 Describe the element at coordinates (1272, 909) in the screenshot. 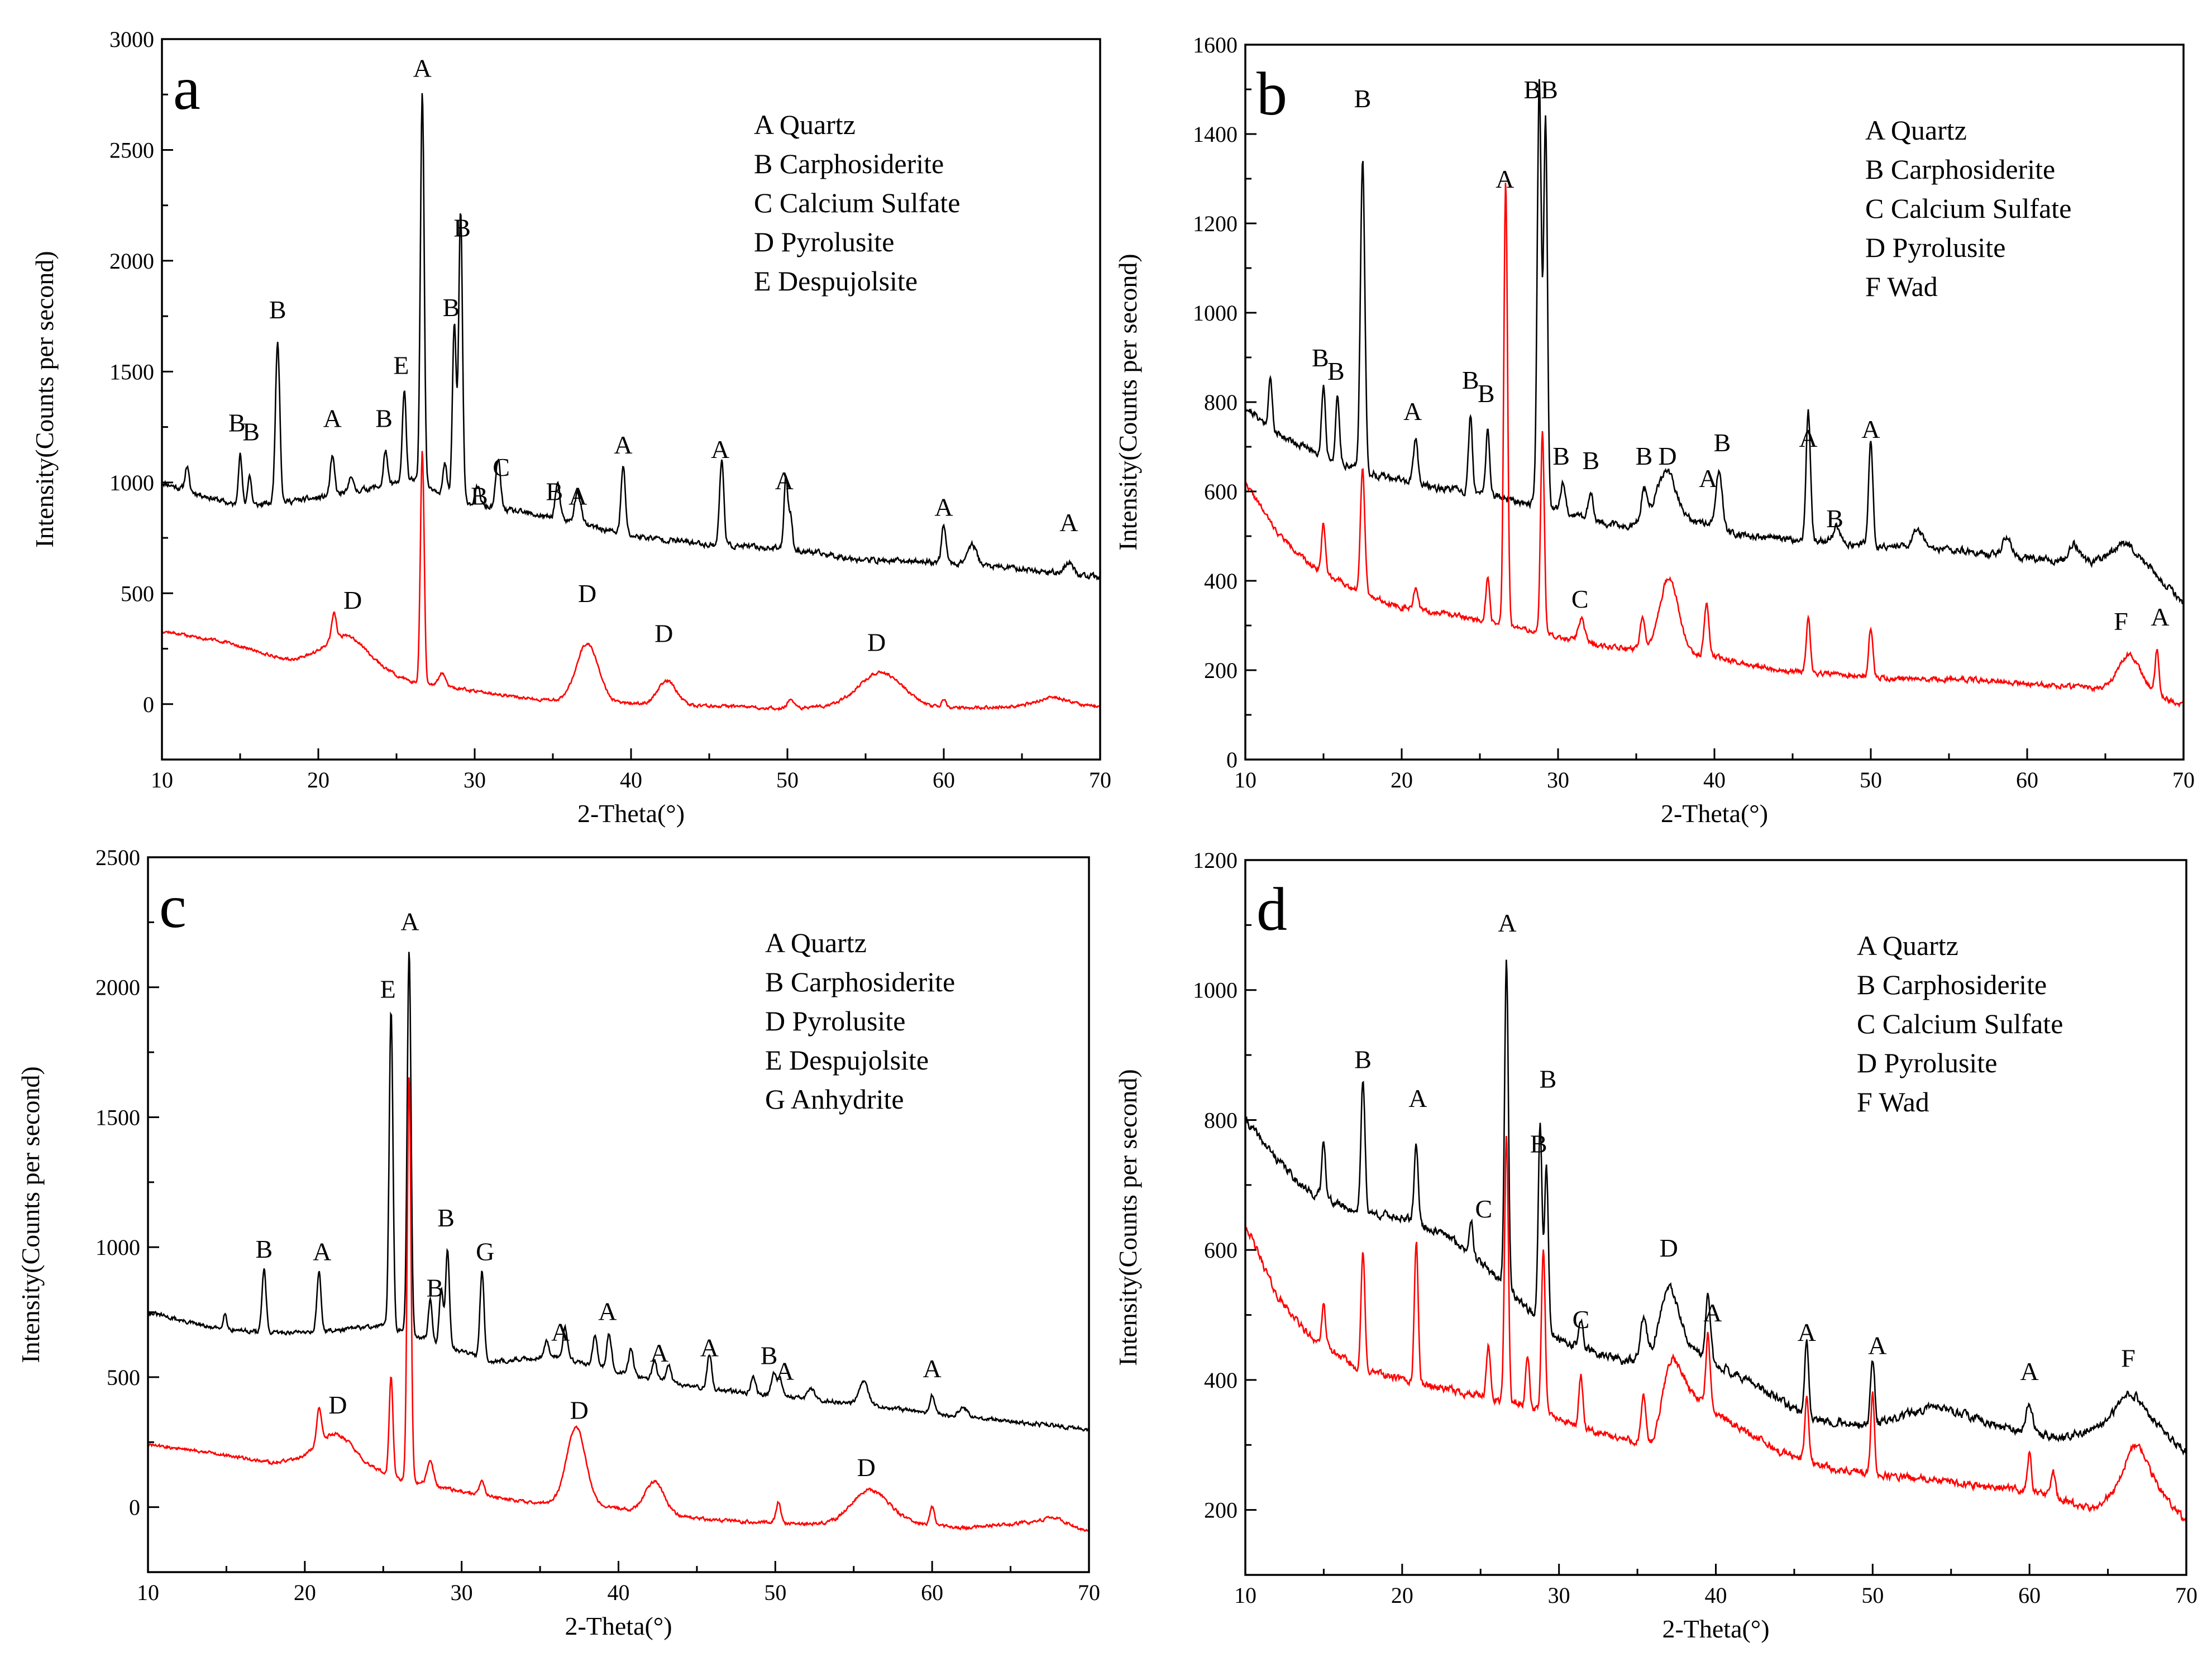

I see `panel-letter: d` at that location.